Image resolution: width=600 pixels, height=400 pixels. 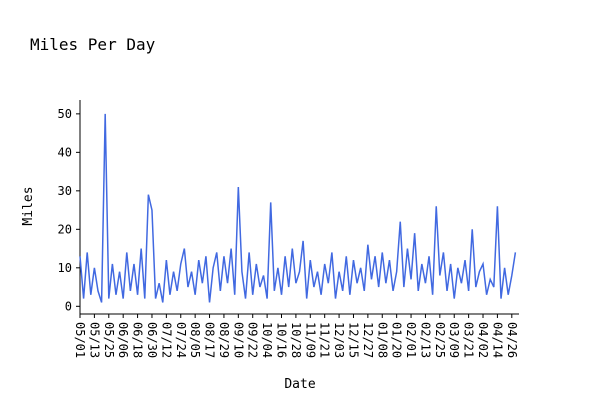 I want to click on x-tick-label: 04/02, so click(x=483, y=340).